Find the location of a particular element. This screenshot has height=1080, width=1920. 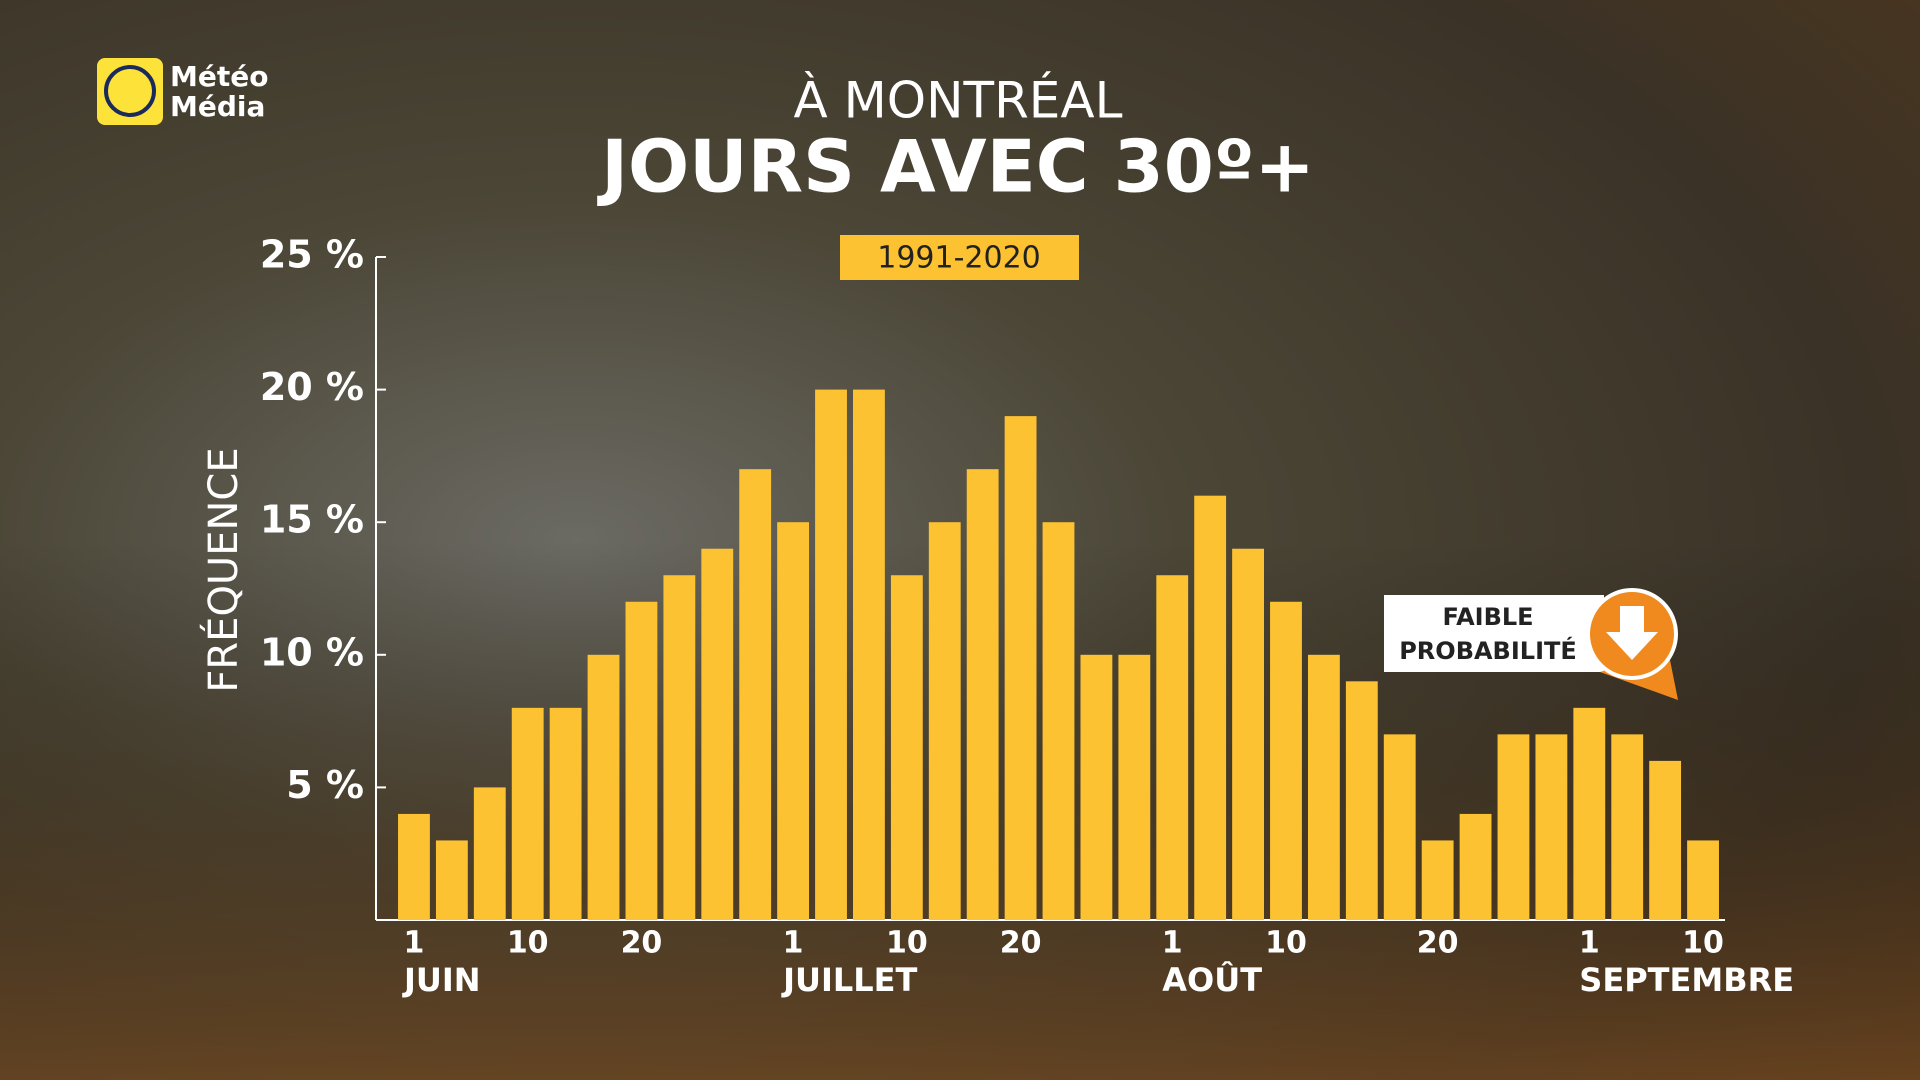

y-tick-label: 25 % is located at coordinates (312, 255).